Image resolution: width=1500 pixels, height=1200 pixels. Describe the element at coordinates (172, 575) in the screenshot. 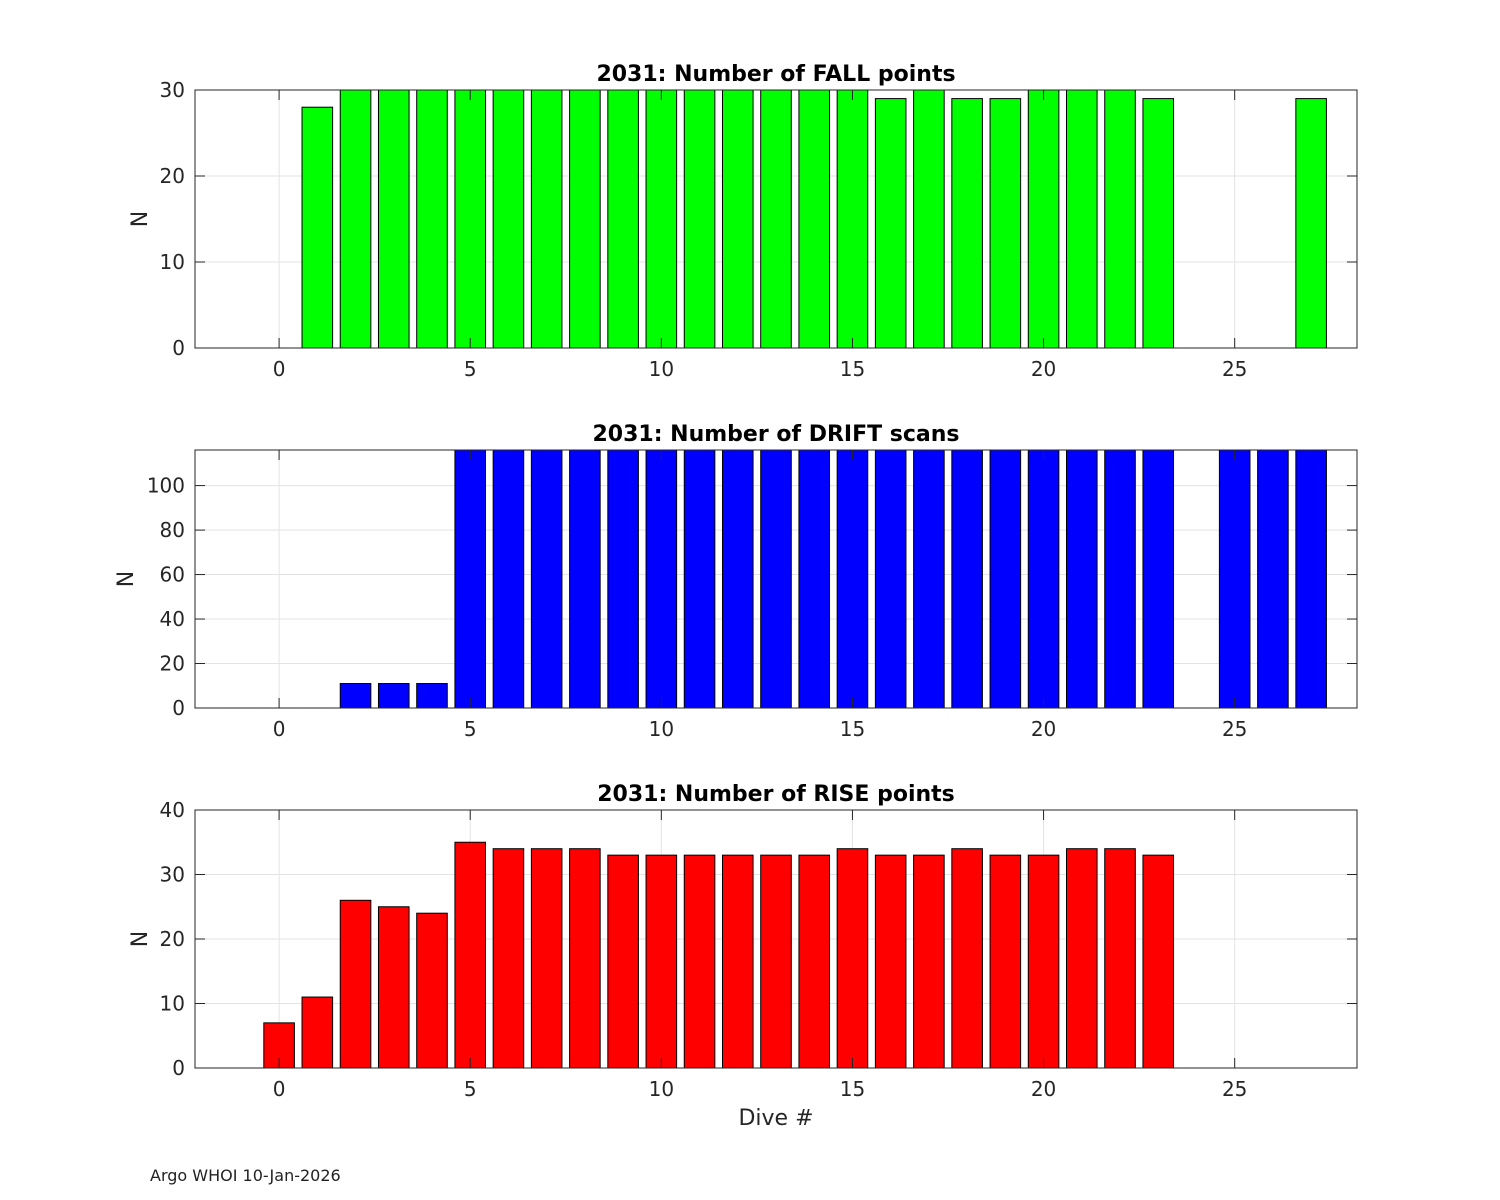

I see `y-tick-label: 60` at that location.